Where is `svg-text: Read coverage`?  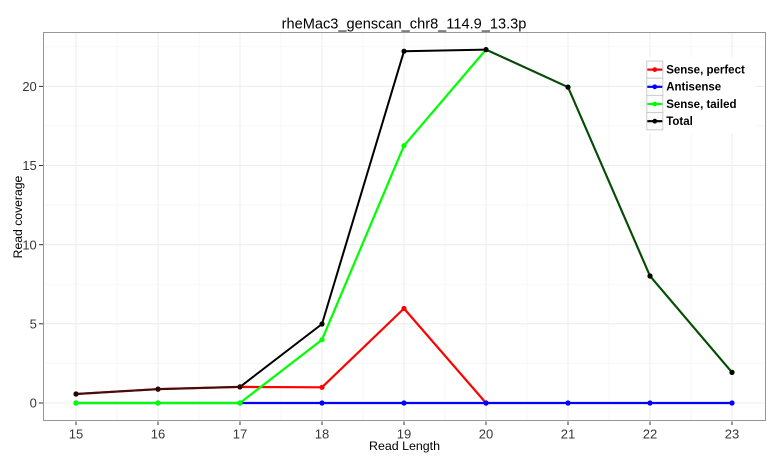
svg-text: Read coverage is located at coordinates (18, 216).